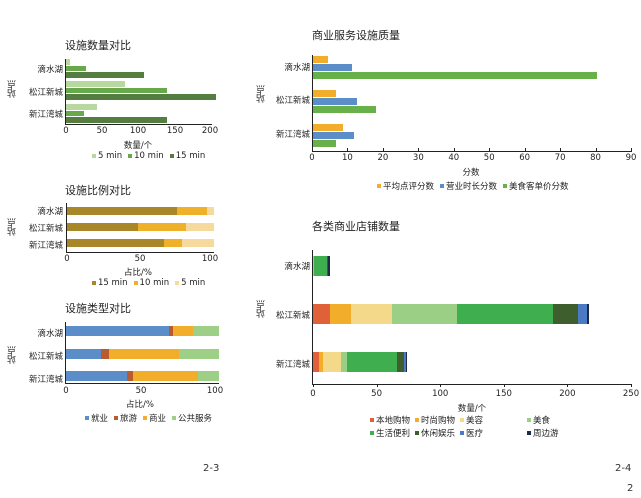 Image resolution: width=641 pixels, height=498 pixels. What do you see at coordinates (623, 468) in the screenshot?
I see `figure-number-right: 2-4` at bounding box center [623, 468].